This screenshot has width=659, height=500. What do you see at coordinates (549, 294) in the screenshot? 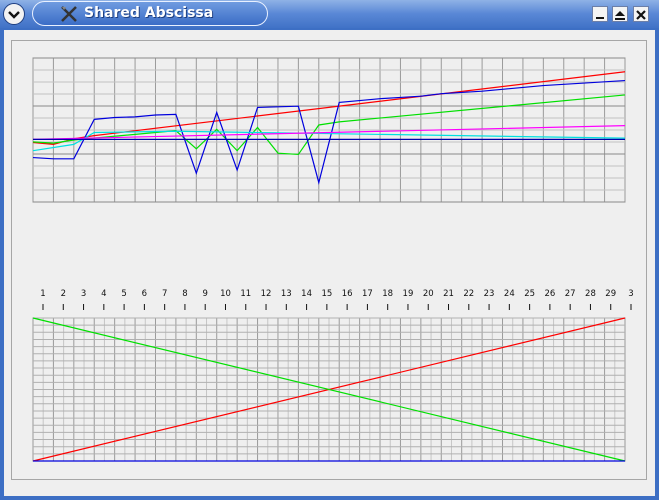
I see `x-tick-label: 26` at bounding box center [549, 294].